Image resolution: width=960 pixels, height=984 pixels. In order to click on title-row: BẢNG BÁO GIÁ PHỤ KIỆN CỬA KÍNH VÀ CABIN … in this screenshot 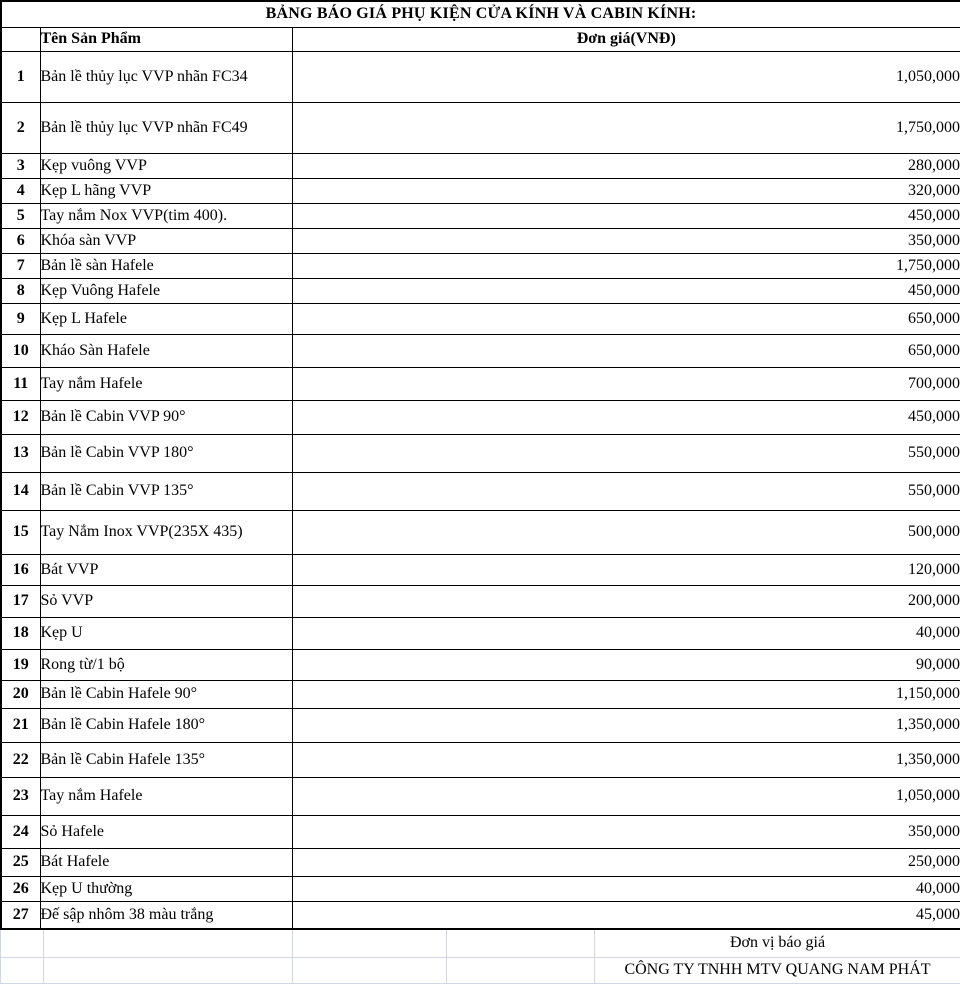, I will do `click(480, 14)`.